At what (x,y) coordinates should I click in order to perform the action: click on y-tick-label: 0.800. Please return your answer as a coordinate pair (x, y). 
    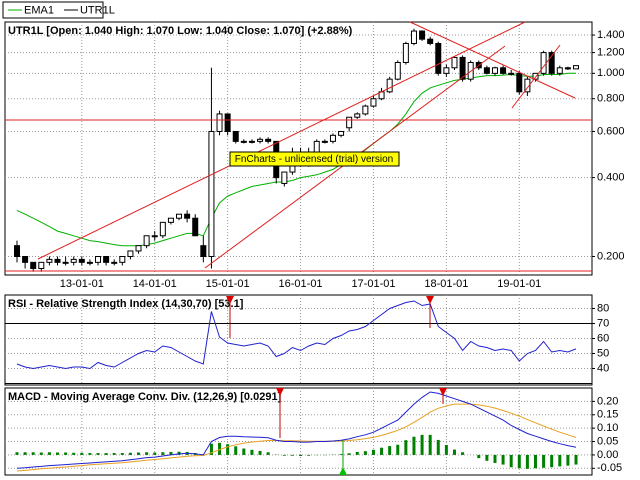
    Looking at the image, I should click on (611, 99).